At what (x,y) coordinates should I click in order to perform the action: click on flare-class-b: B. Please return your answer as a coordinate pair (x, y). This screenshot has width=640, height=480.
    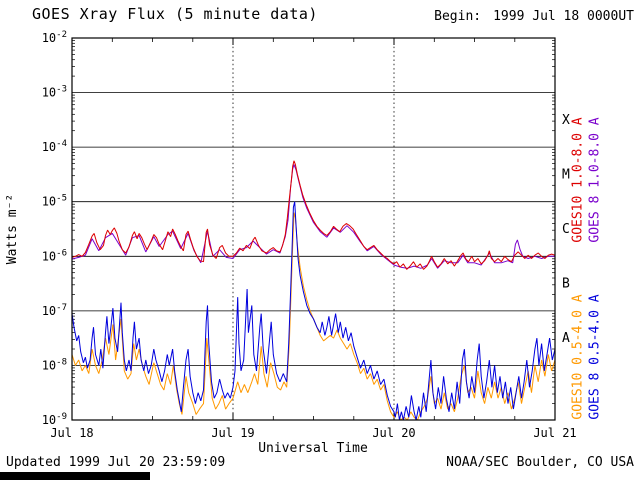
    Looking at the image, I should click on (566, 284).